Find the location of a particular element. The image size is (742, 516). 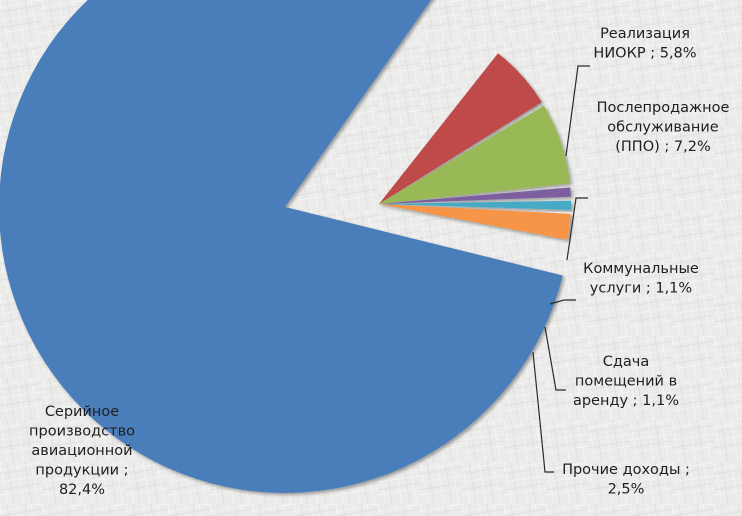

data-label-line: авиационной is located at coordinates (81, 451).